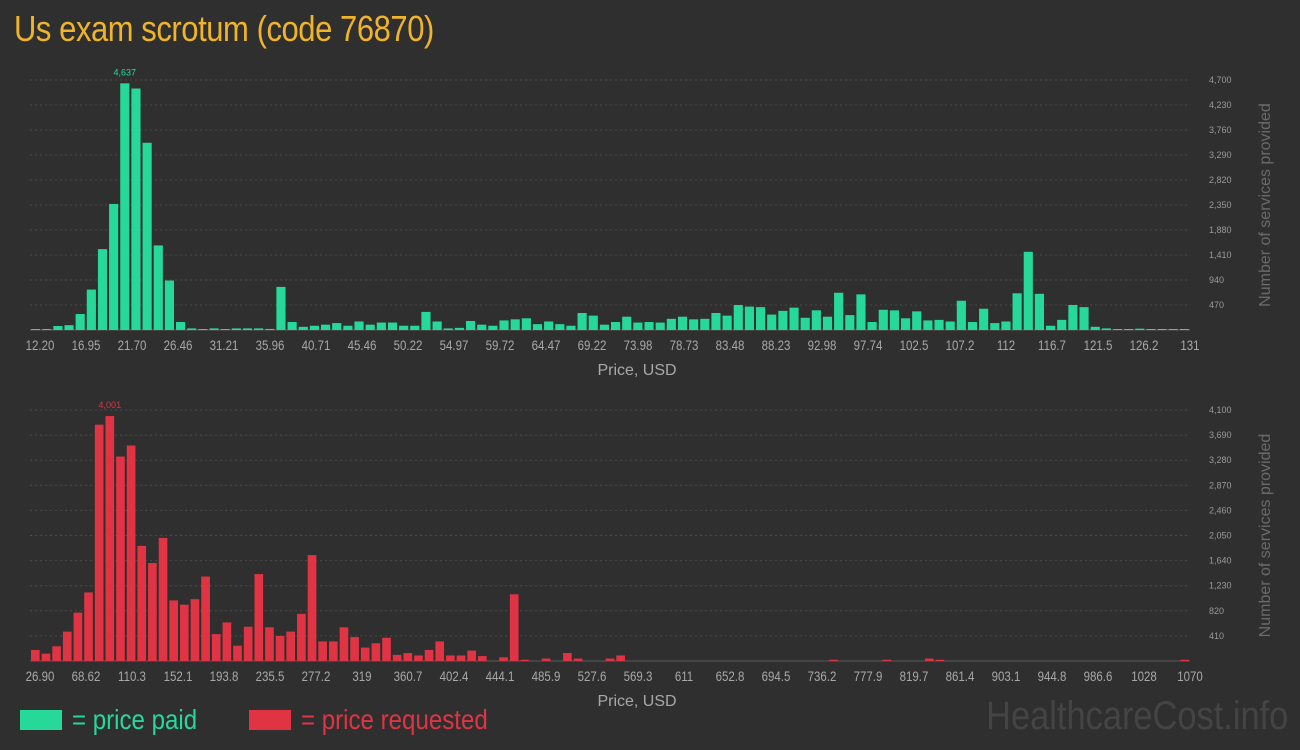 The height and width of the screenshot is (750, 1300). What do you see at coordinates (1220, 435) in the screenshot?
I see `y-tick-label: 3,690` at bounding box center [1220, 435].